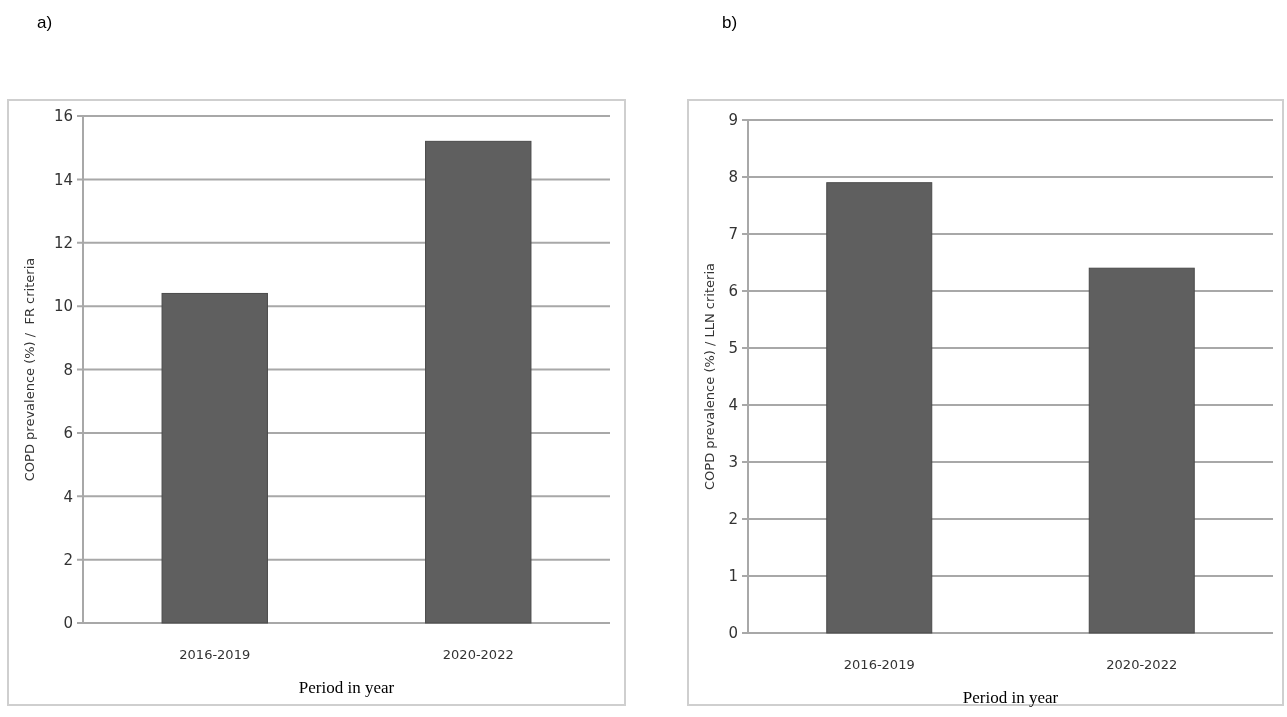 The width and height of the screenshot is (1287, 717). I want to click on chart-title: a), so click(45, 22).